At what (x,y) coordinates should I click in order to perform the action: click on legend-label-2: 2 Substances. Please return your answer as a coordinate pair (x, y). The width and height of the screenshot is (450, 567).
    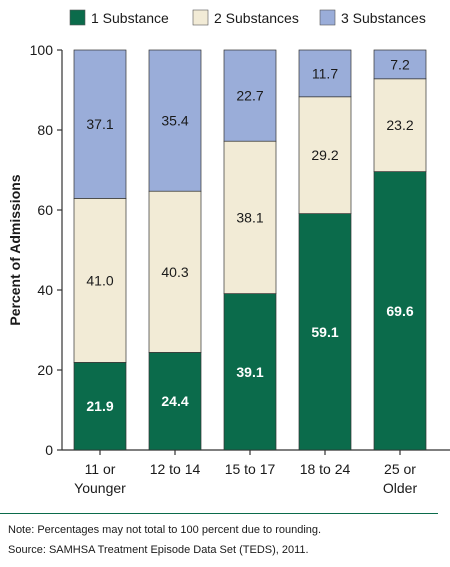
    Looking at the image, I should click on (256, 18).